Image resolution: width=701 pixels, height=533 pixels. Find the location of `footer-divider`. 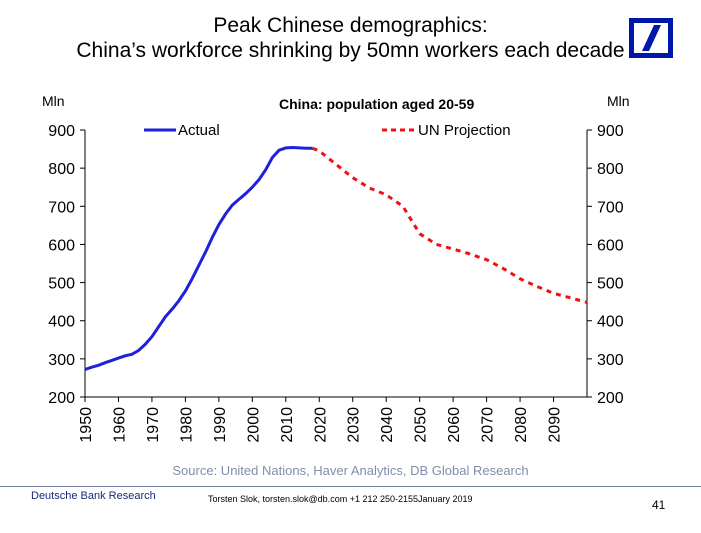

footer-divider is located at coordinates (350, 486).